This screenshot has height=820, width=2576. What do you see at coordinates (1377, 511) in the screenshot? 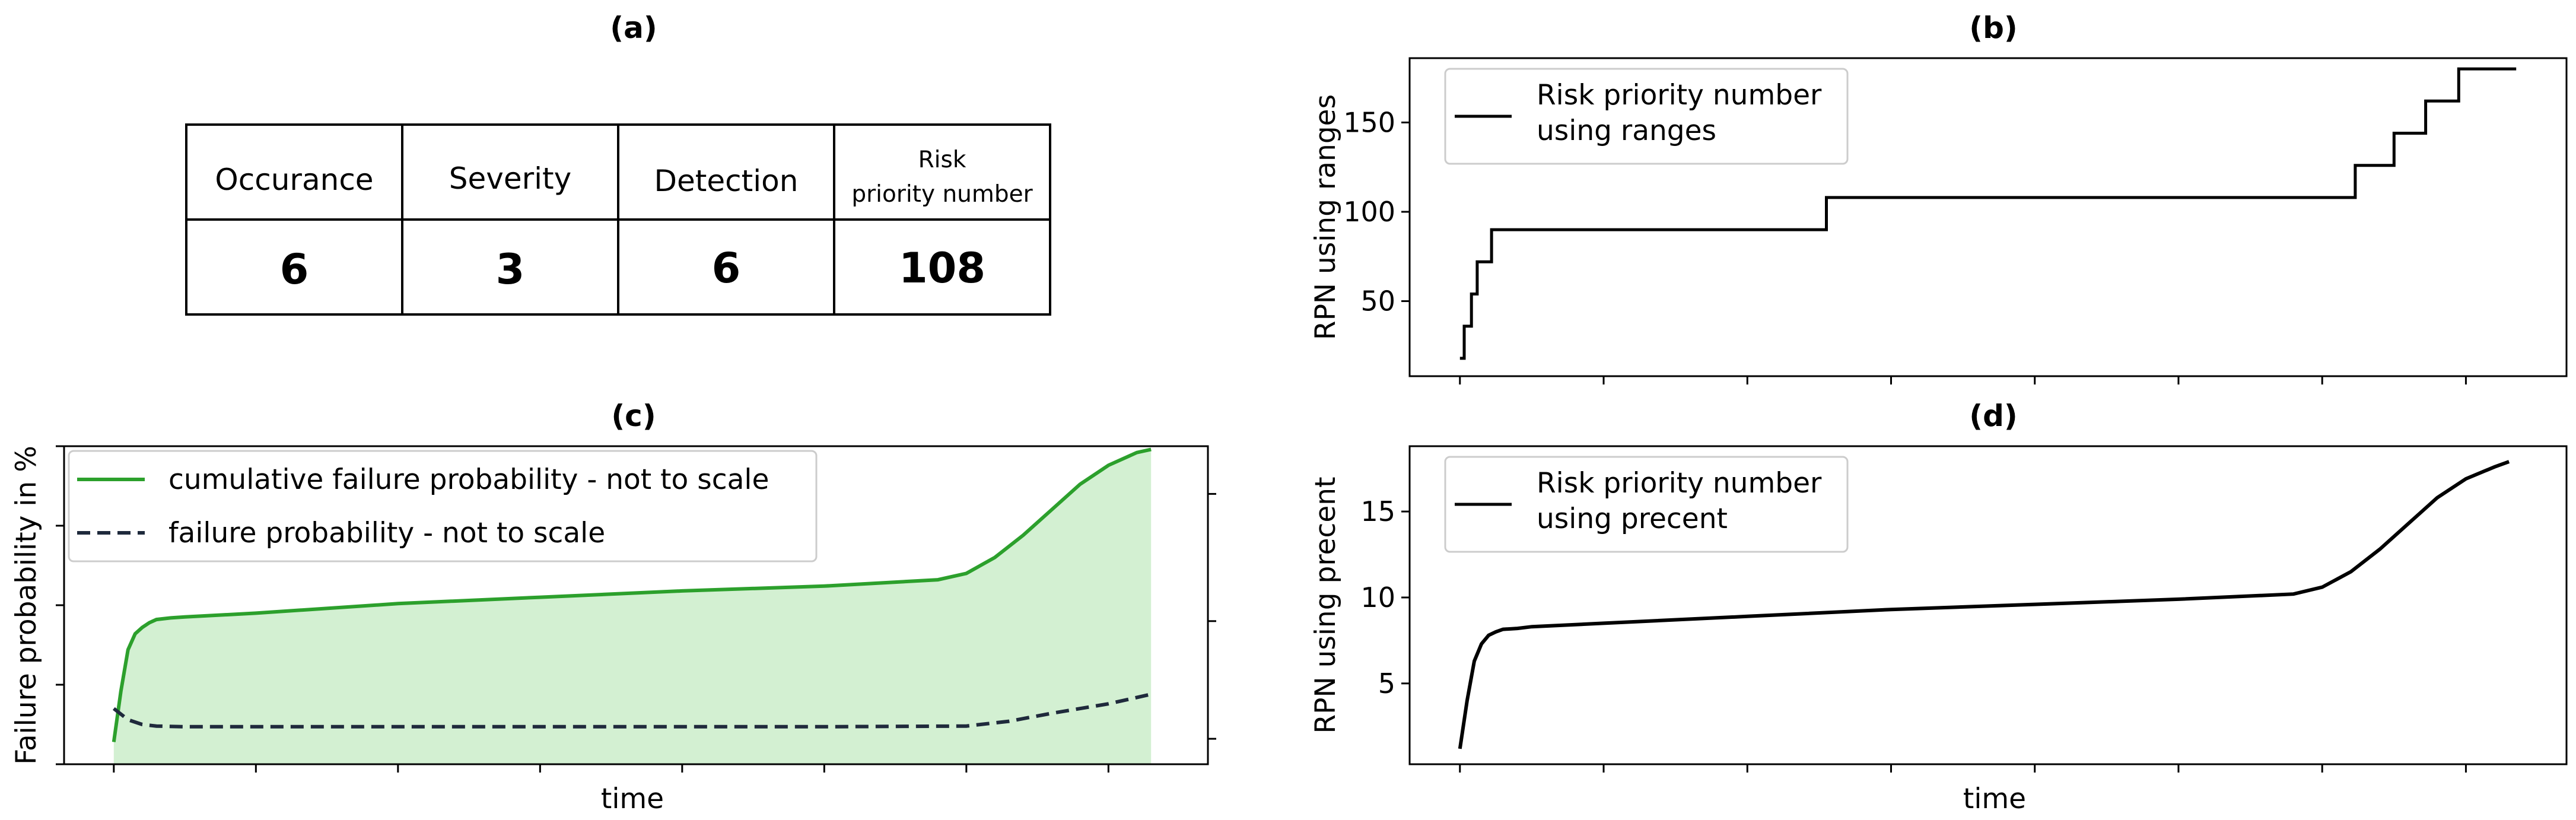
I see `y-tick-label: 15` at bounding box center [1377, 511].